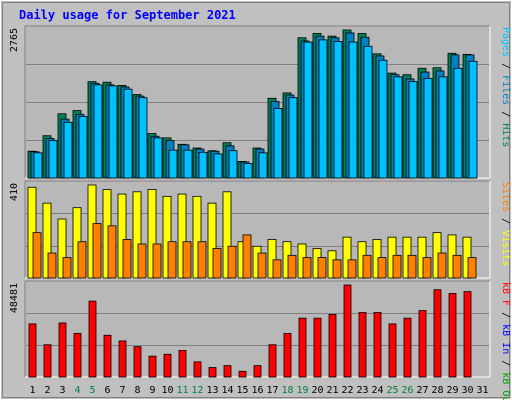  Describe the element at coordinates (505, 135) in the screenshot. I see `legend-entry: Hits` at that location.